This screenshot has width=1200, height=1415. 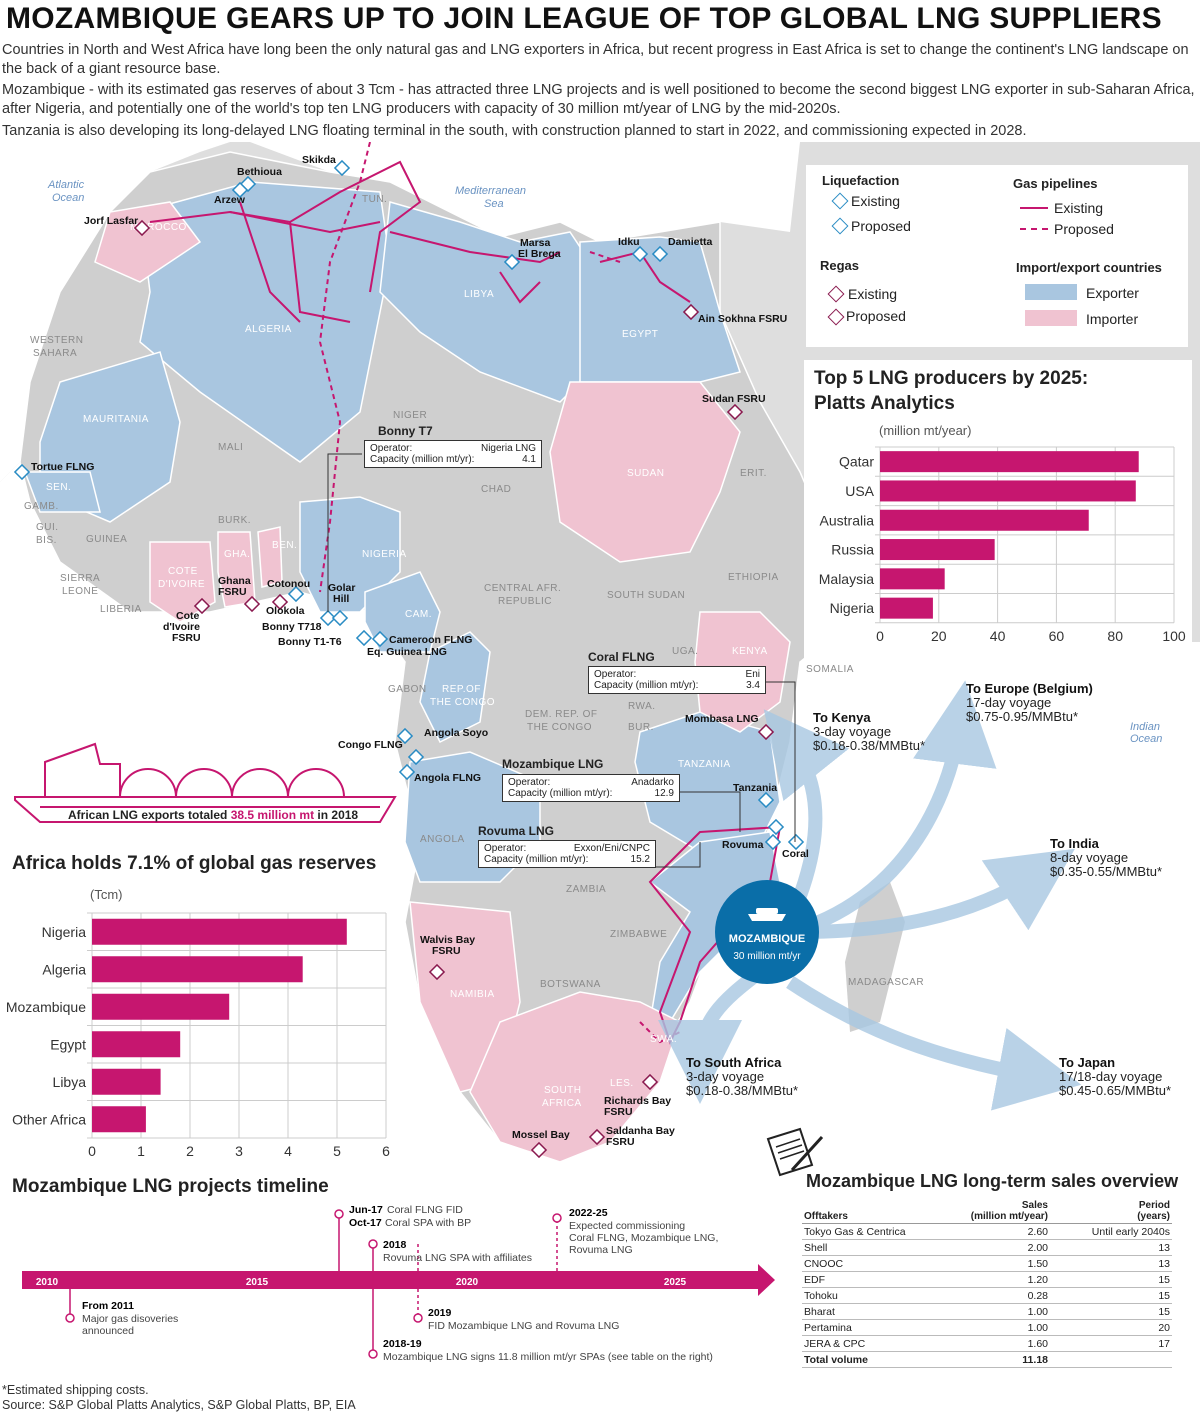 I want to click on route-japan, so click(x=934, y=1043).